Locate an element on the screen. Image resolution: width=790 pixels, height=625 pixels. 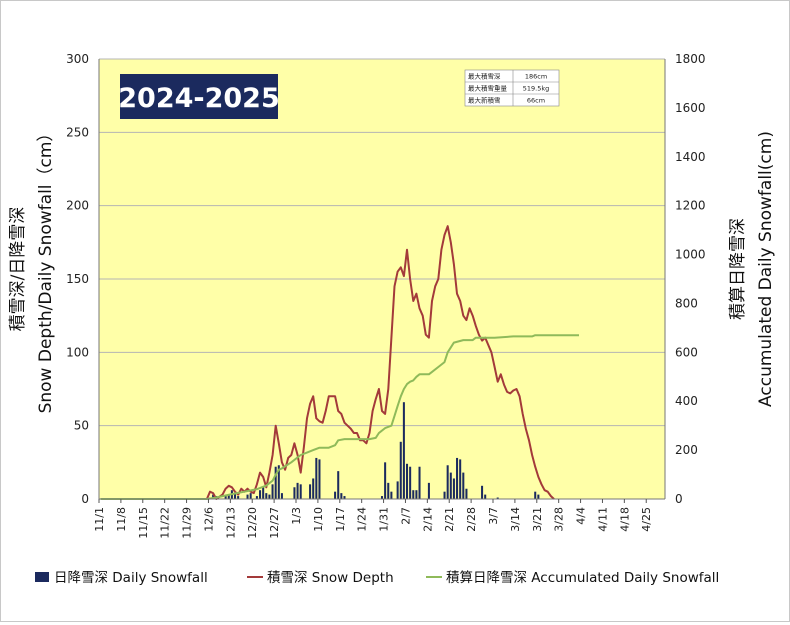
x-tick: 4/4 is located at coordinates (581, 516).